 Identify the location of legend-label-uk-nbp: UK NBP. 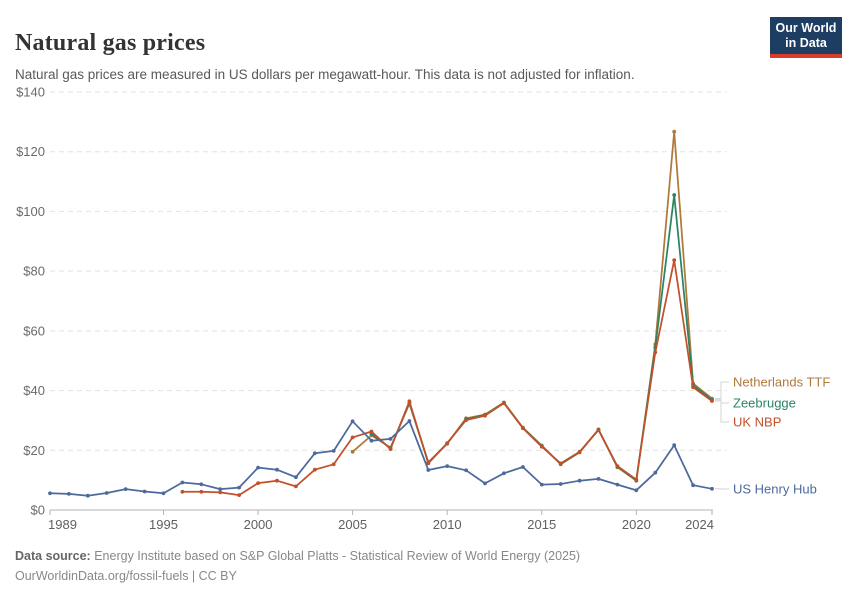
(757, 422).